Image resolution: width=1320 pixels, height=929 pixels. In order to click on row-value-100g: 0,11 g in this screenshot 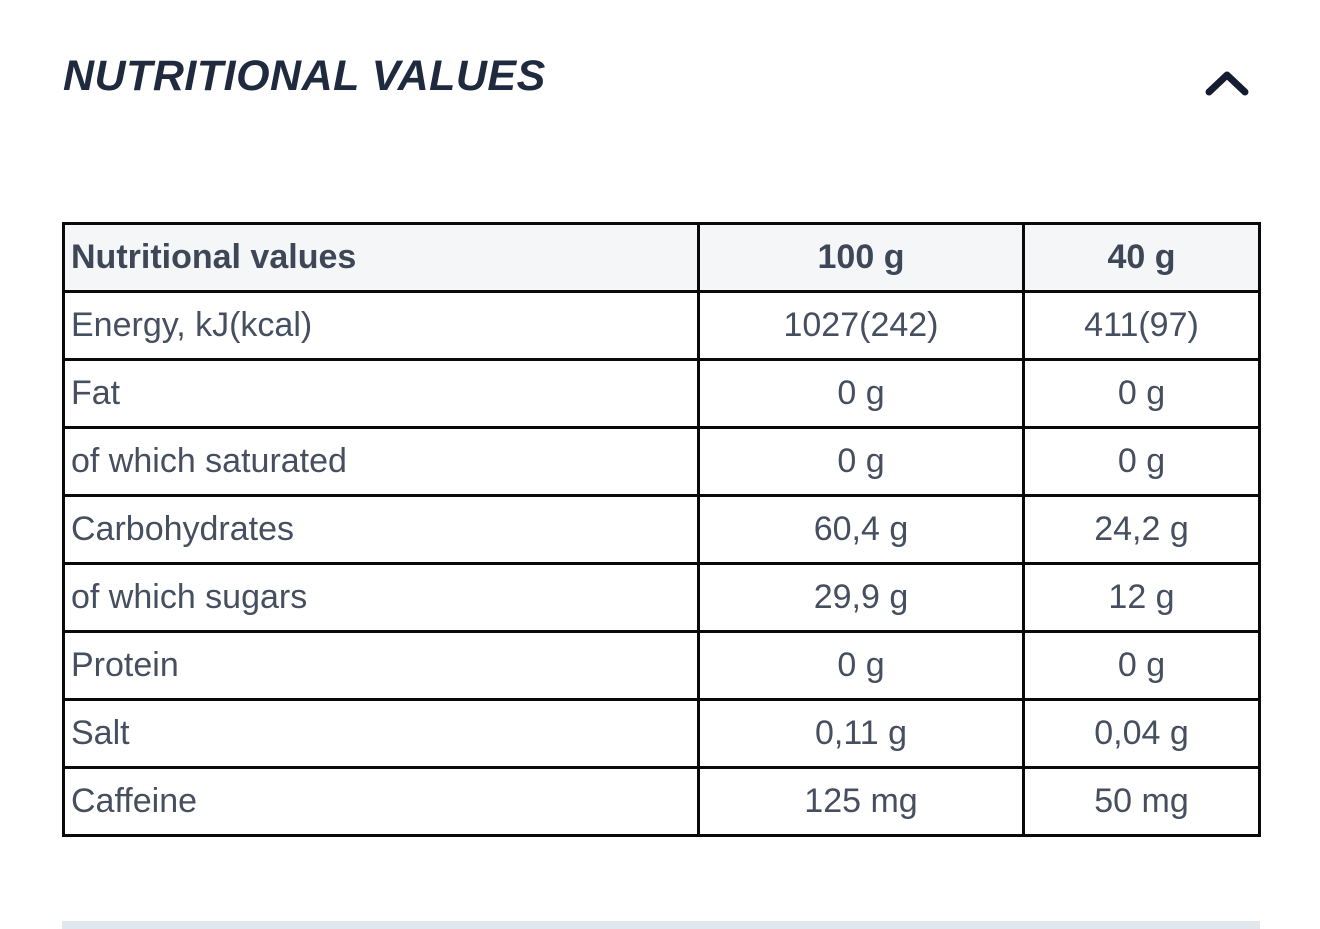, I will do `click(861, 733)`.